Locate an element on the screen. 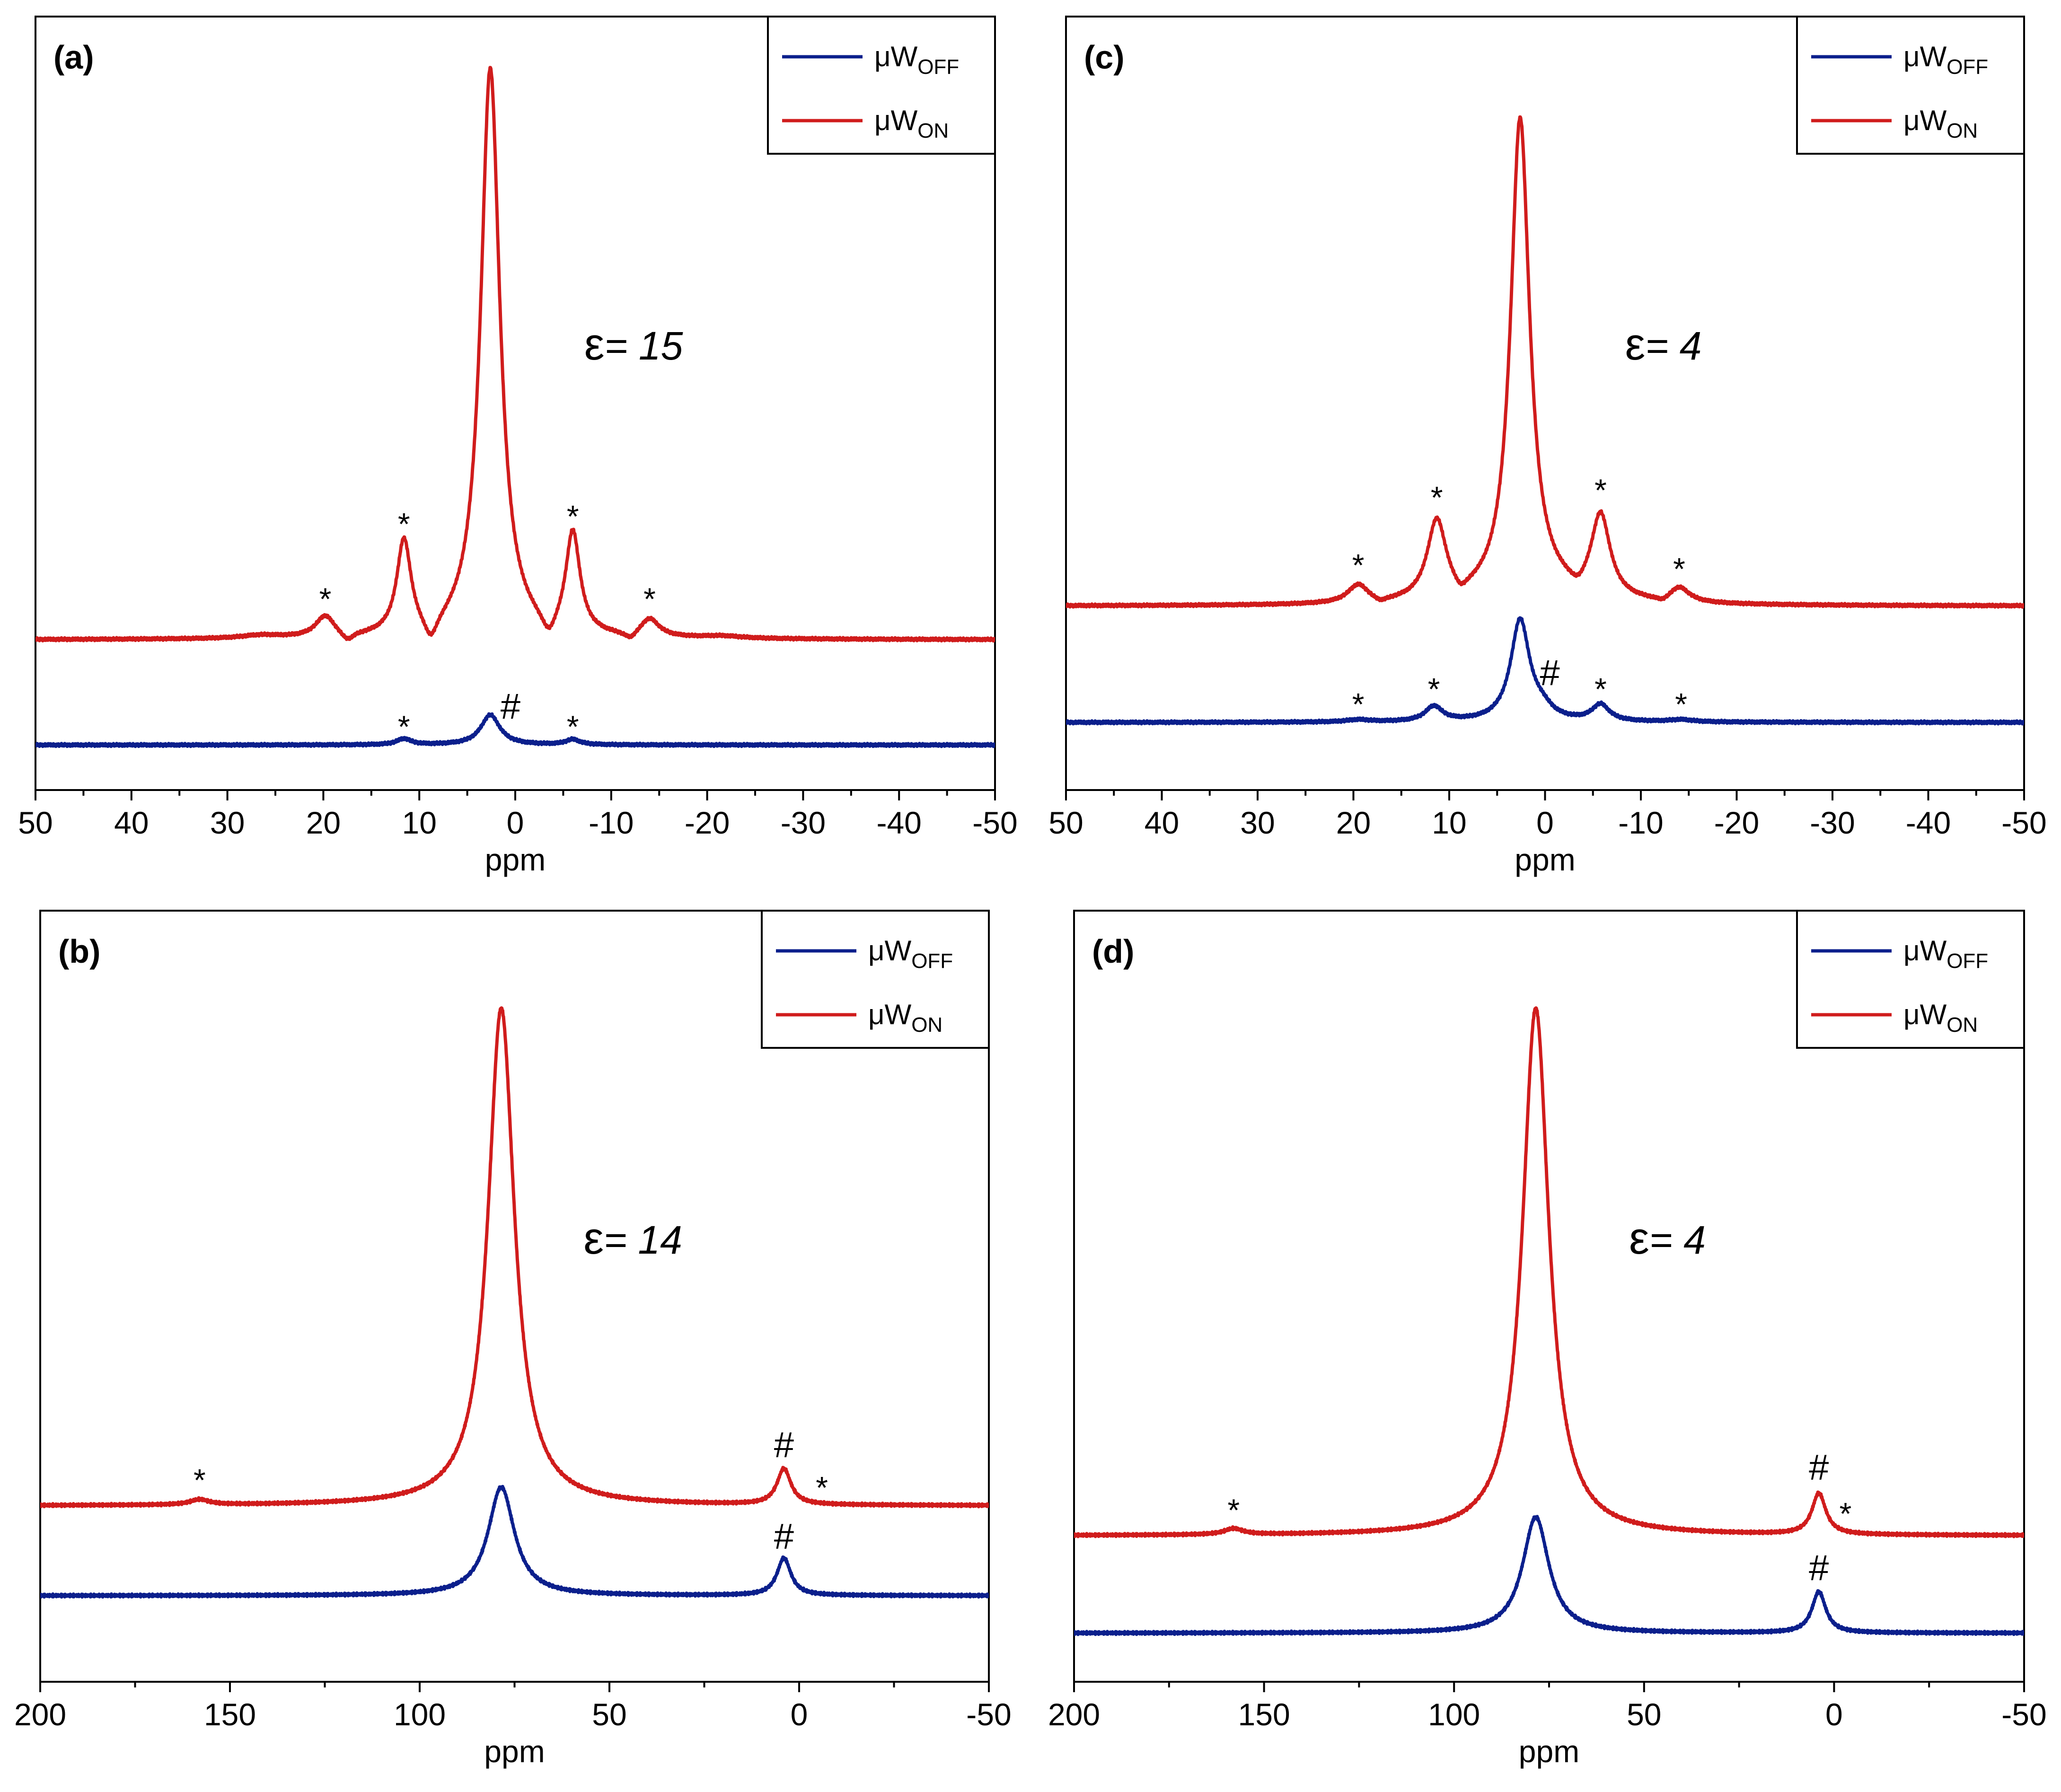 The image size is (2061, 1792). panel-label: (a) is located at coordinates (73, 57).